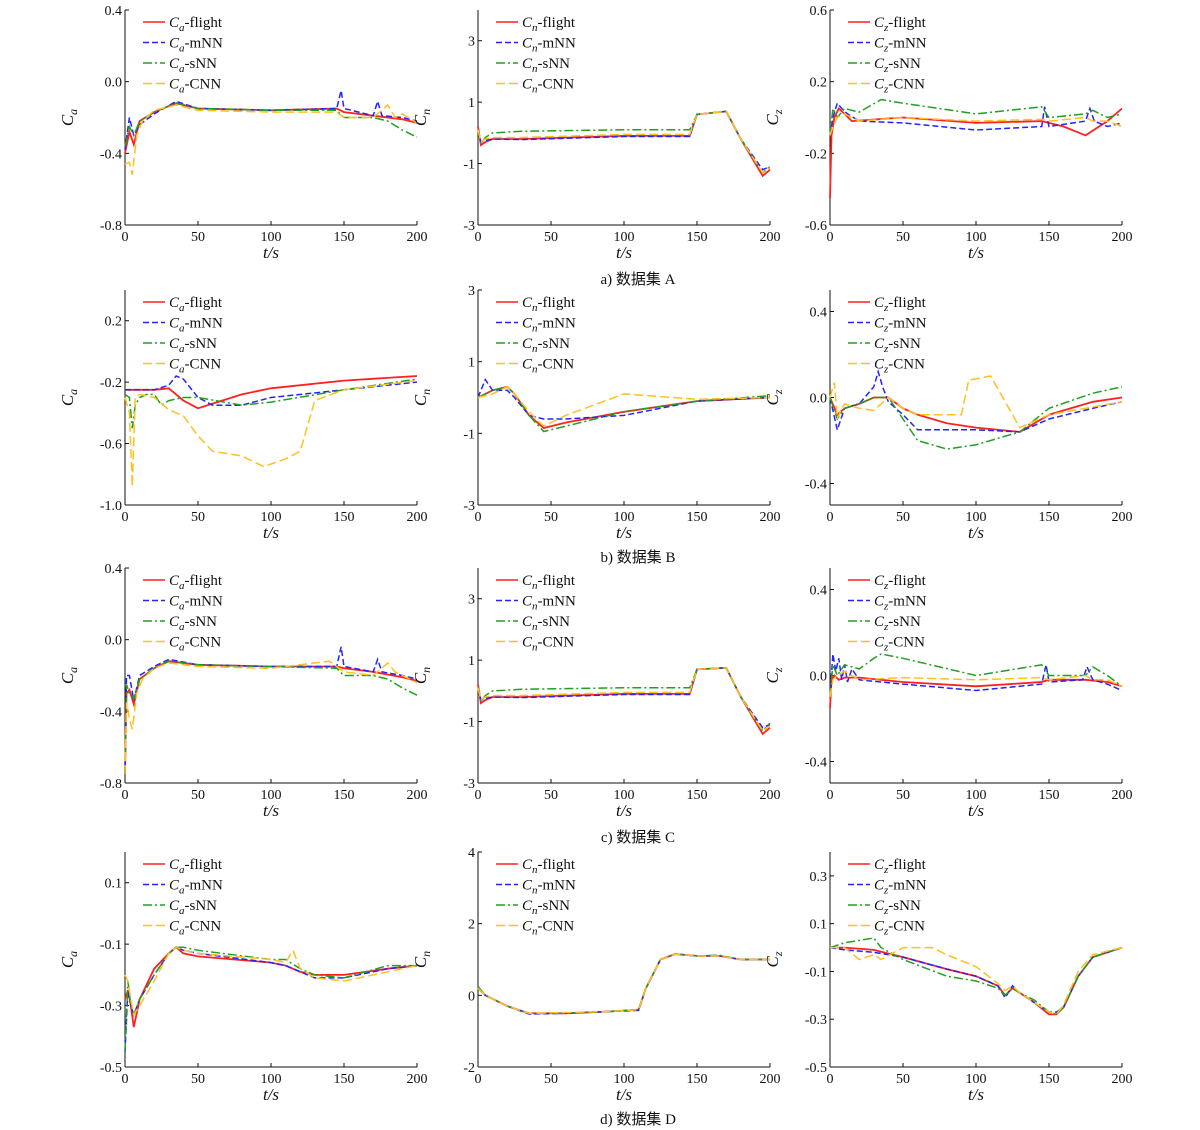 The height and width of the screenshot is (1130, 1200). Describe the element at coordinates (111, 945) in the screenshot. I see `y-tick-label: -0.1` at that location.